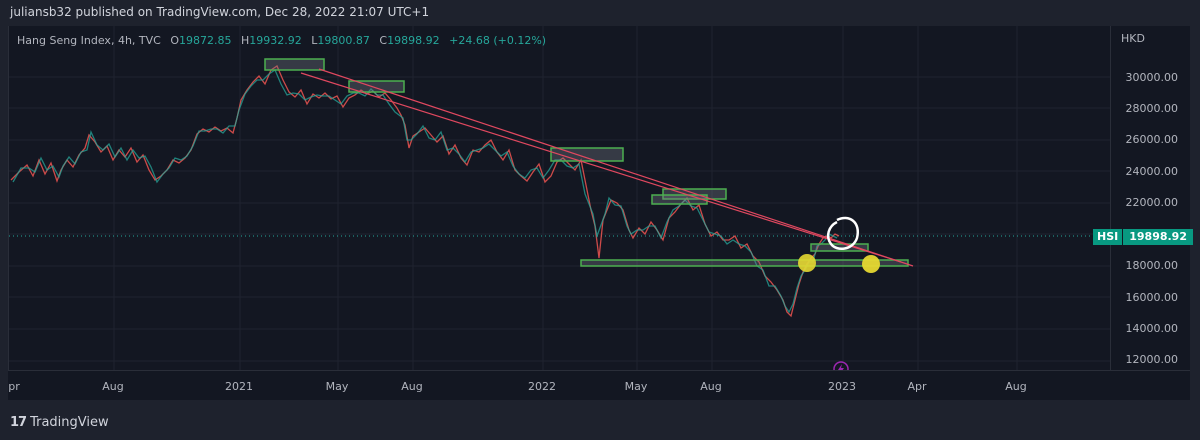  I want to click on time-tick: 2021, so click(239, 386).